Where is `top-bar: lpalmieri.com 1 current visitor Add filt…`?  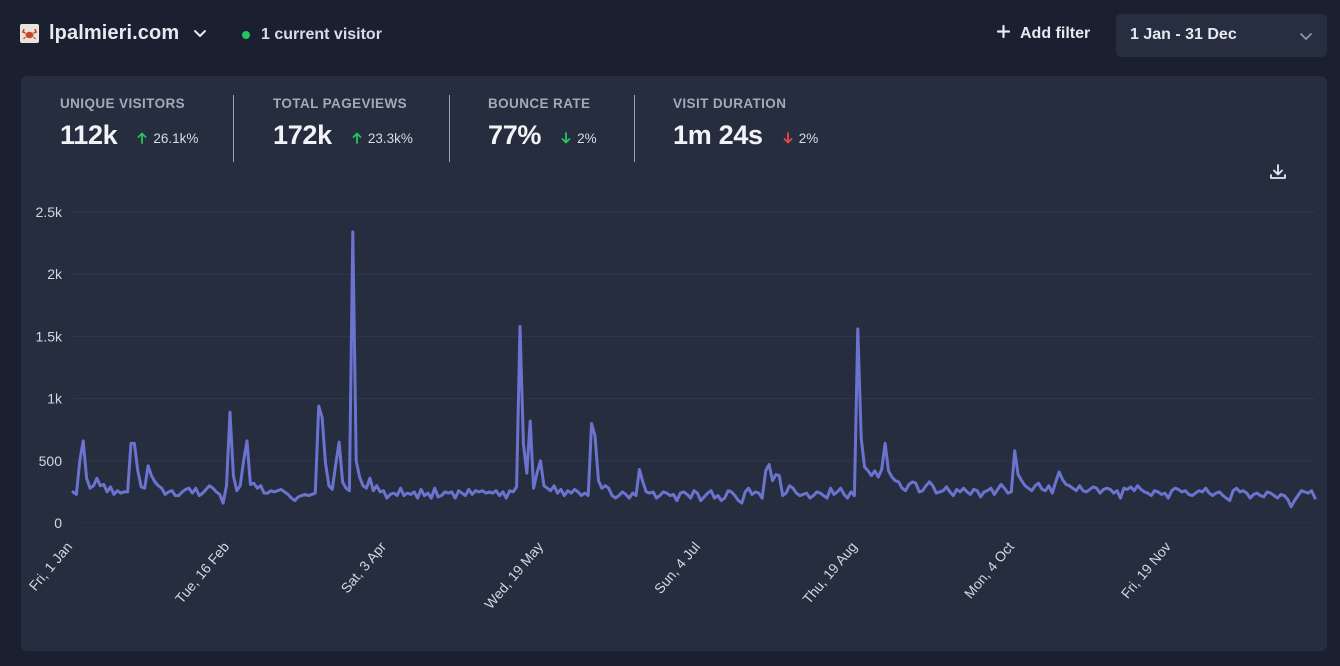 top-bar: lpalmieri.com 1 current visitor Add filt… is located at coordinates (670, 35).